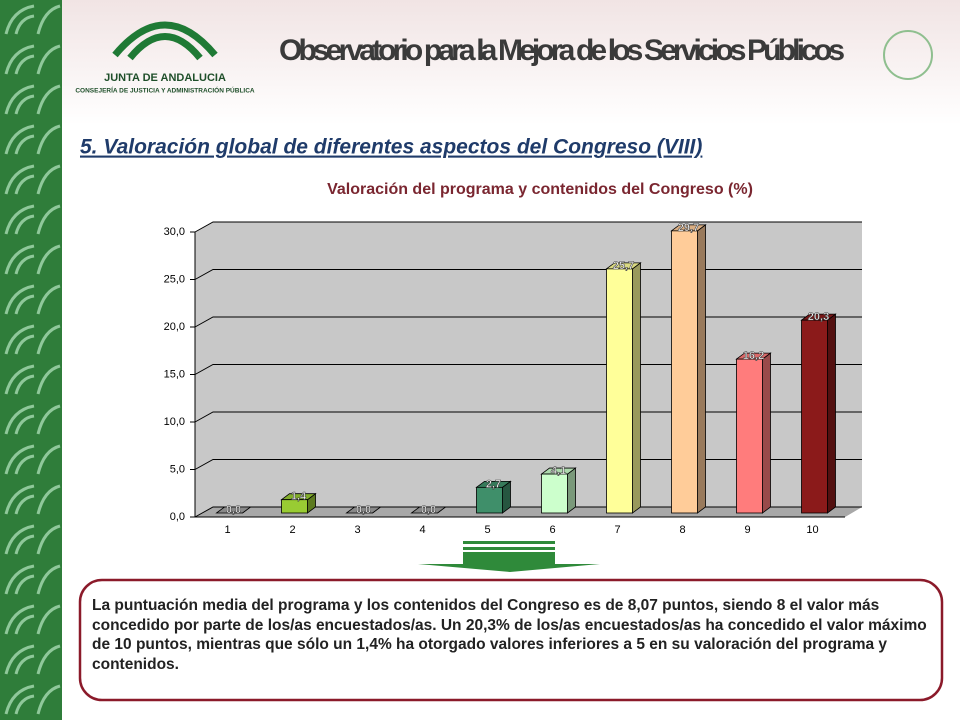  I want to click on logo, so click(165, 41).